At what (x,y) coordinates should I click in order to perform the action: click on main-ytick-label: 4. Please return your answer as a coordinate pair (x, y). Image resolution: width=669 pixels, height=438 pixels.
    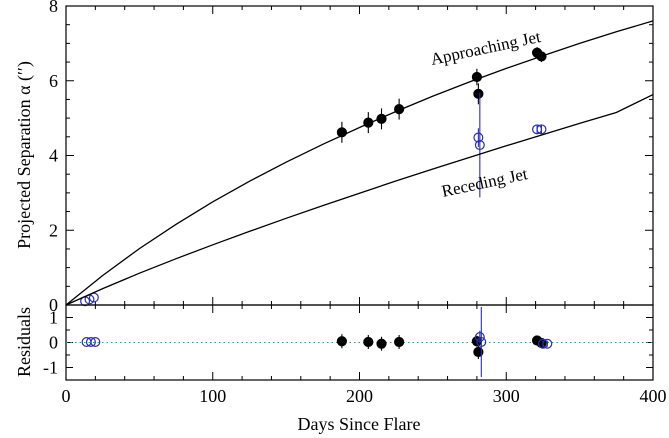
    Looking at the image, I should click on (53, 156).